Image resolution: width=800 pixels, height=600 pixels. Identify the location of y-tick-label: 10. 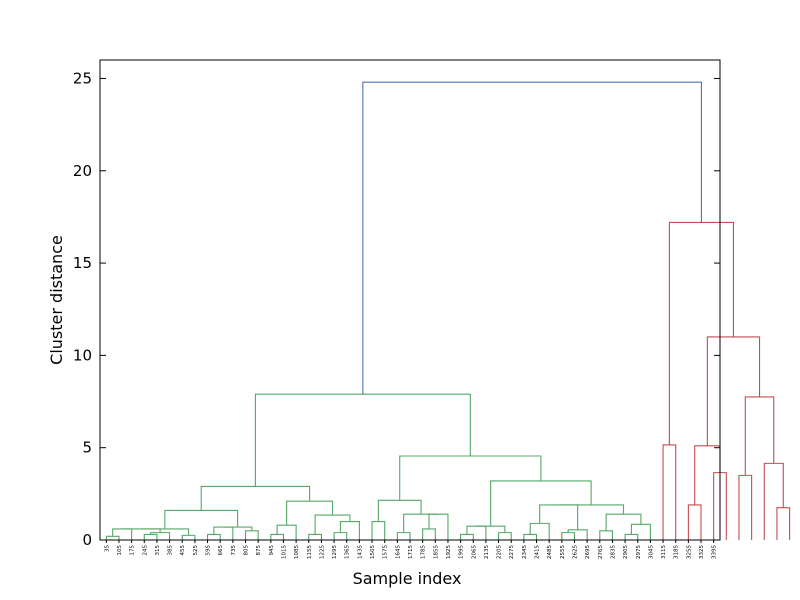
(82, 355).